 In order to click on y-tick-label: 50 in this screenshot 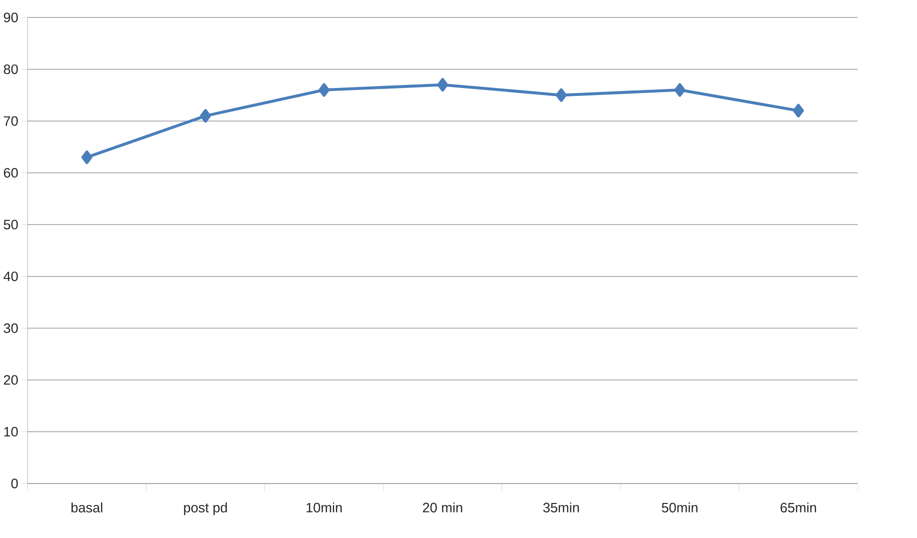, I will do `click(11, 225)`.